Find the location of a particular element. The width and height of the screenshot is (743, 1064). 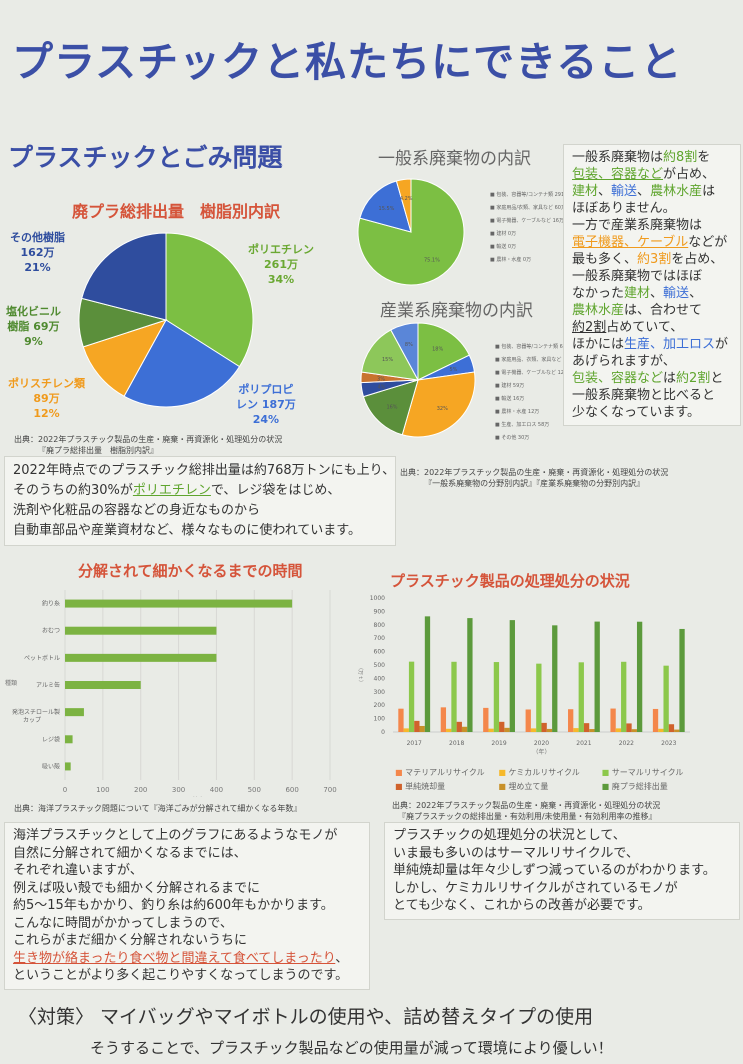

y-tick-label: 600 is located at coordinates (380, 652).